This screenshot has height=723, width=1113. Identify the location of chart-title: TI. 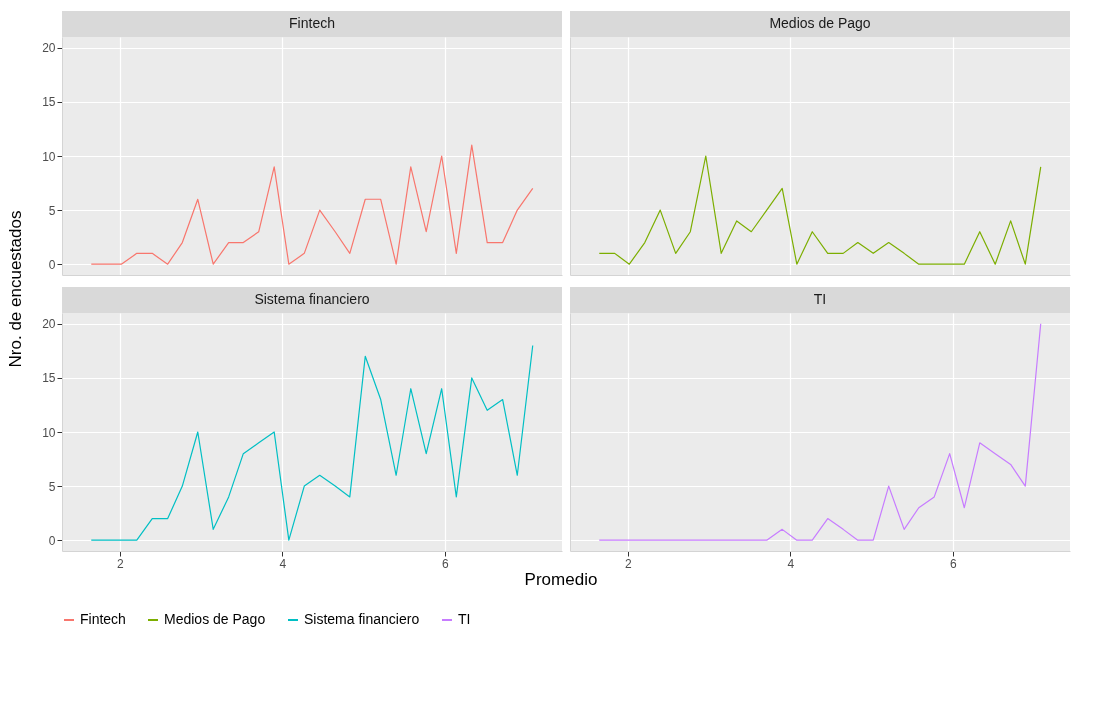
(820, 299).